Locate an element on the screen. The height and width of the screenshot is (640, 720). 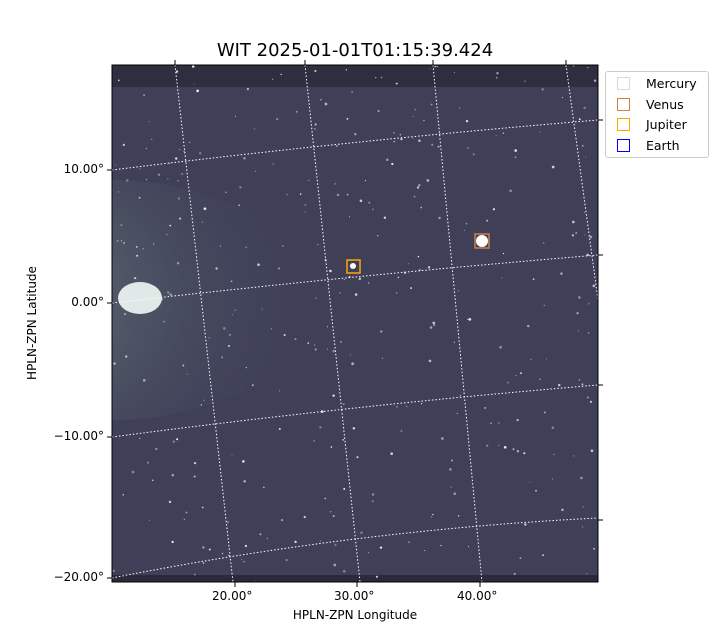
legend-label: Jupiter is located at coordinates (666, 124).